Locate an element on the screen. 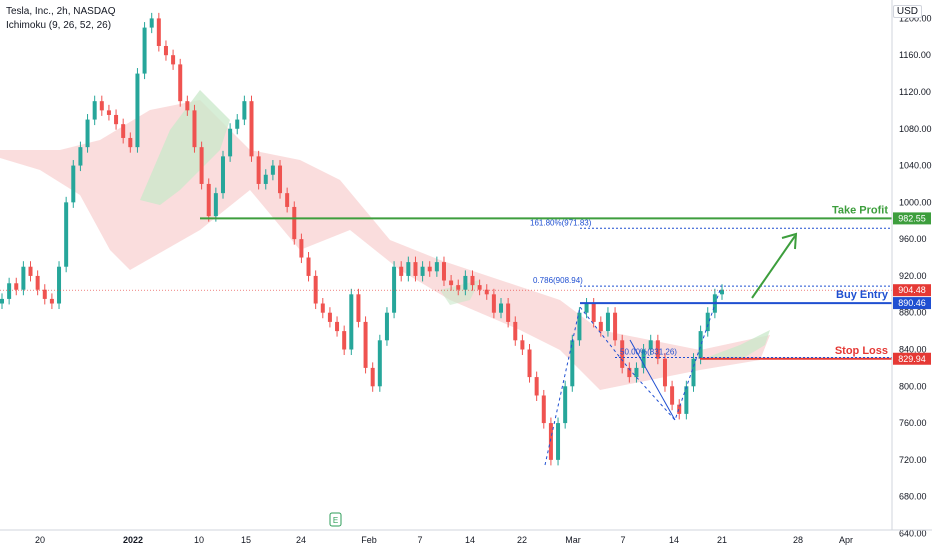 Image resolution: width=932 pixels, height=550 pixels. currency-button: USD is located at coordinates (907, 11).